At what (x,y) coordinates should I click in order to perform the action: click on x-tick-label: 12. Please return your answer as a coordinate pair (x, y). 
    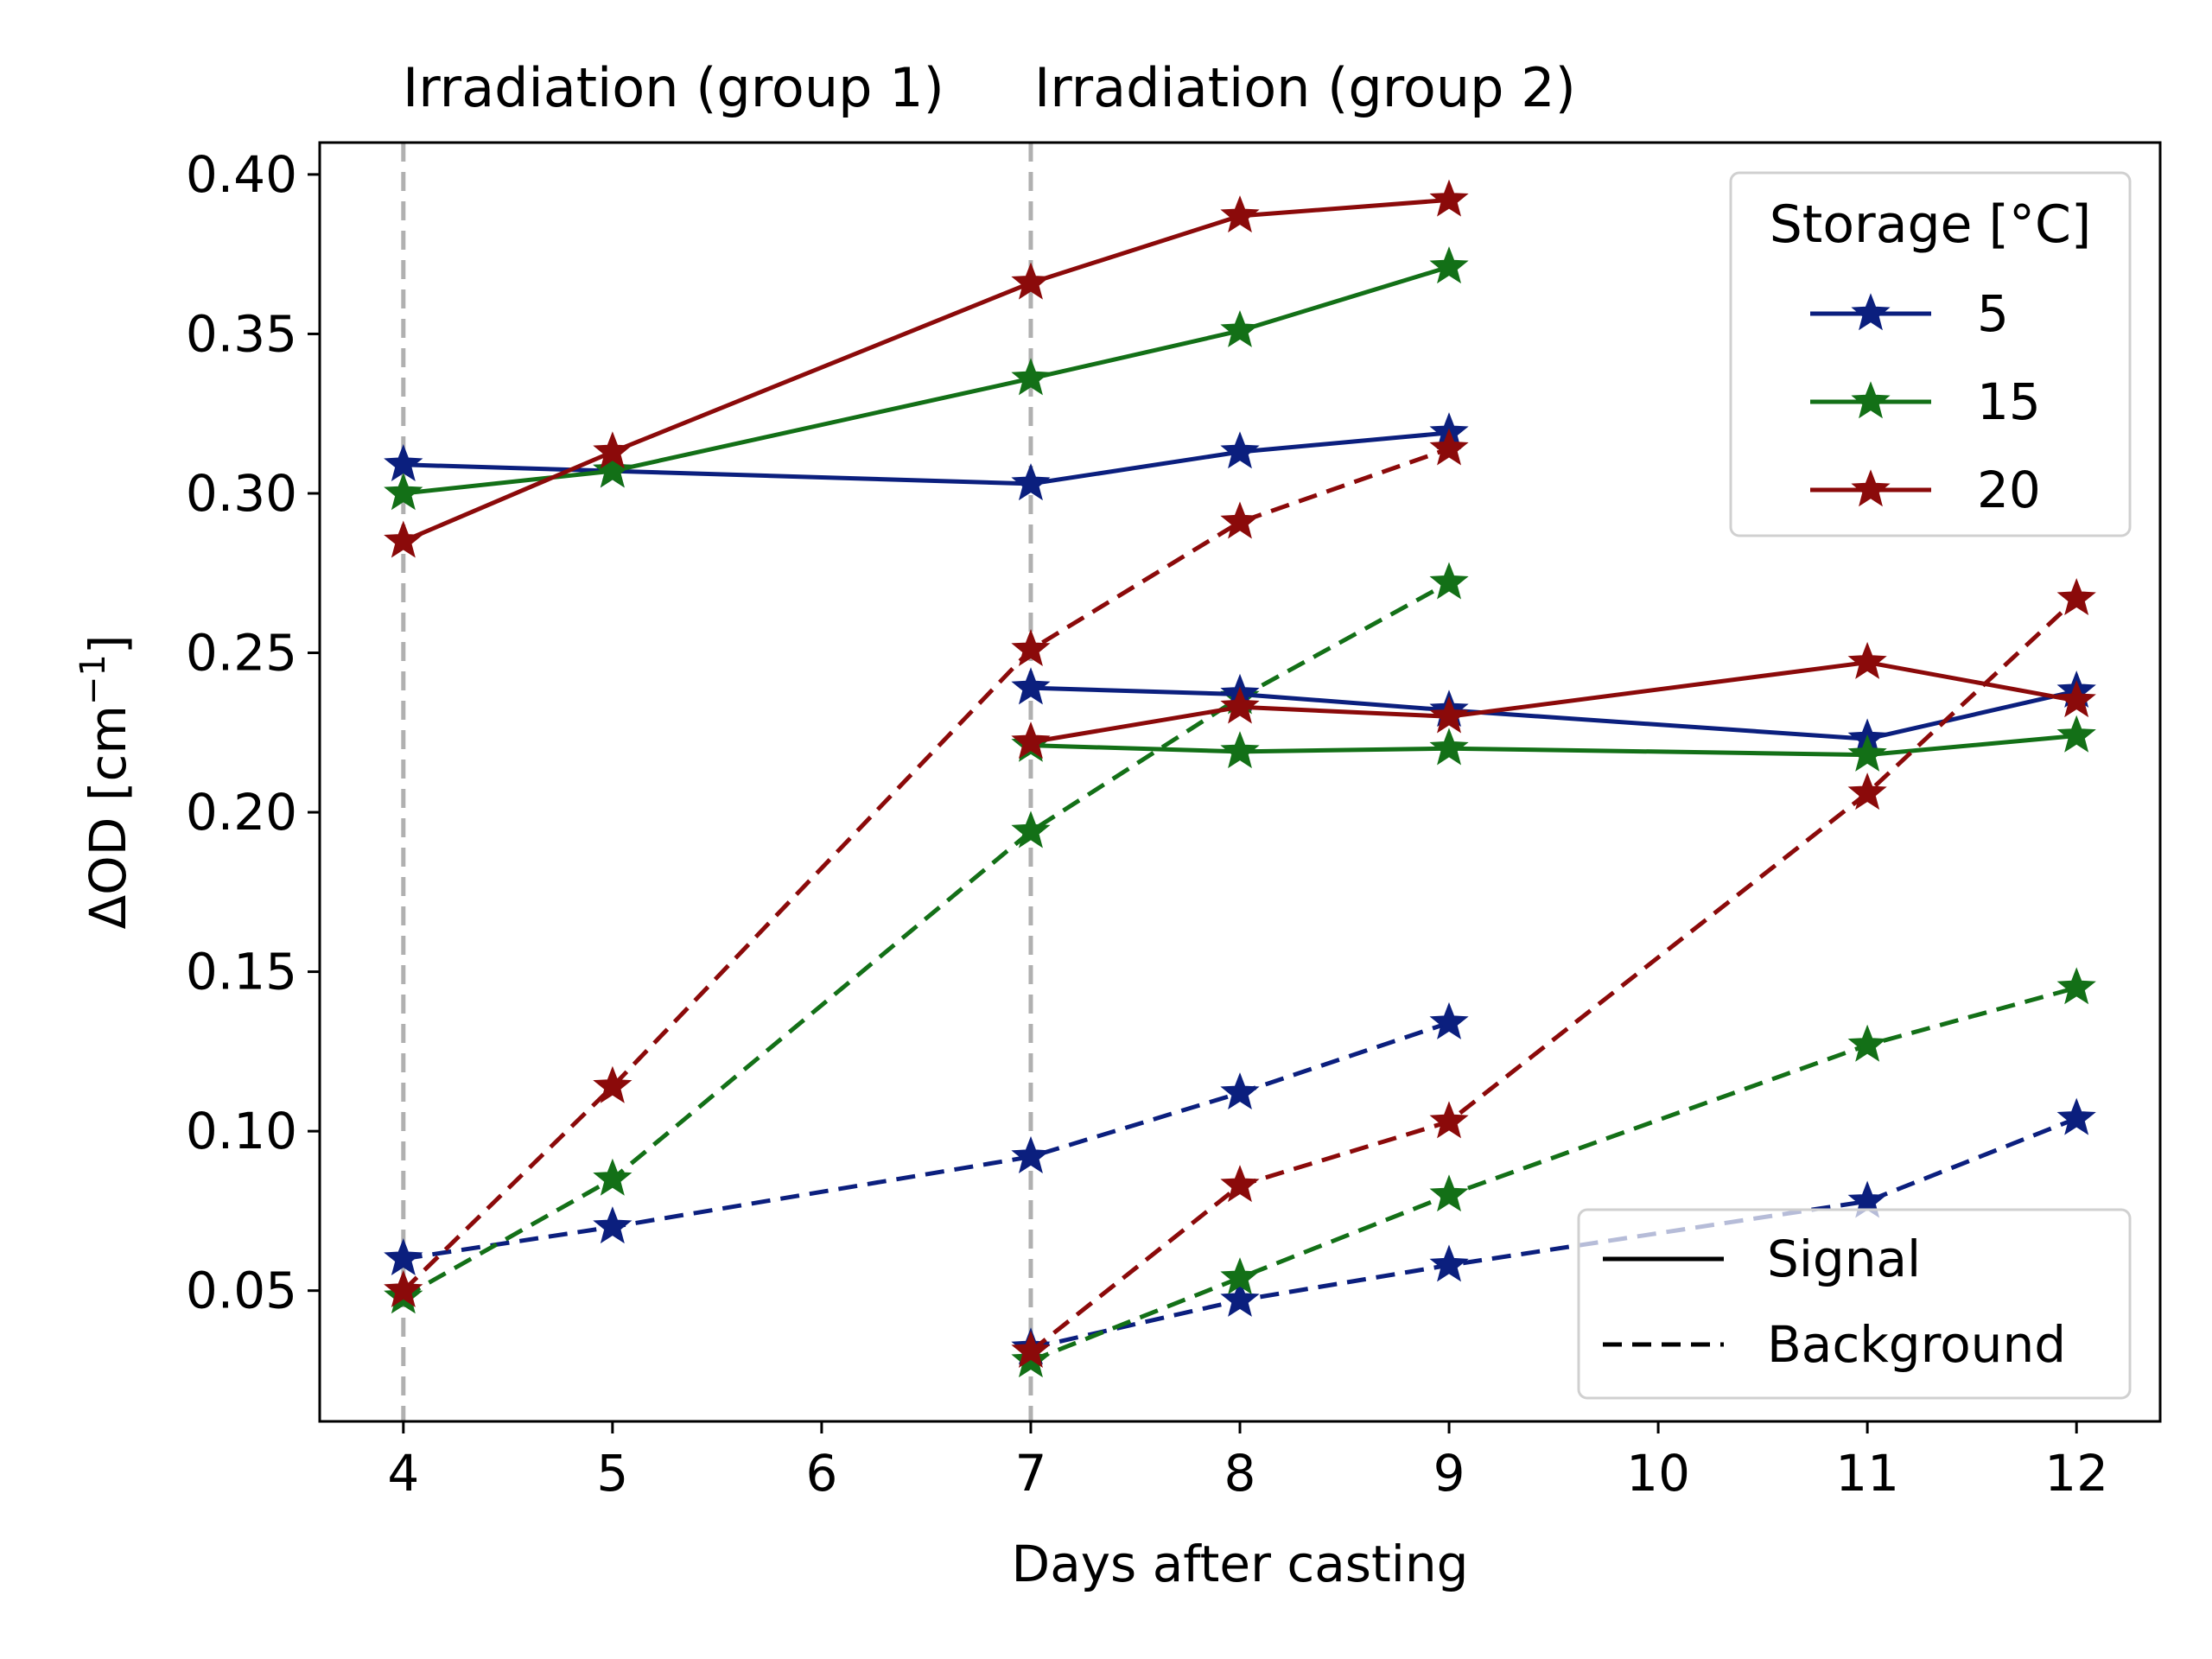
    Looking at the image, I should click on (2076, 1473).